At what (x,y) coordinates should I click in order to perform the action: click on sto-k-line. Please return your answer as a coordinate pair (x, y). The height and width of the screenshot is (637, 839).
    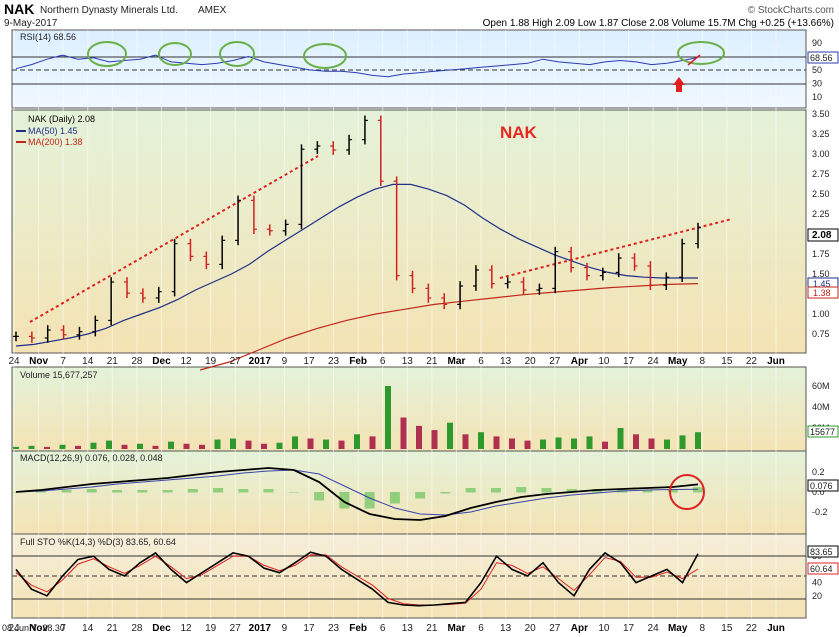
    Looking at the image, I should click on (357, 579).